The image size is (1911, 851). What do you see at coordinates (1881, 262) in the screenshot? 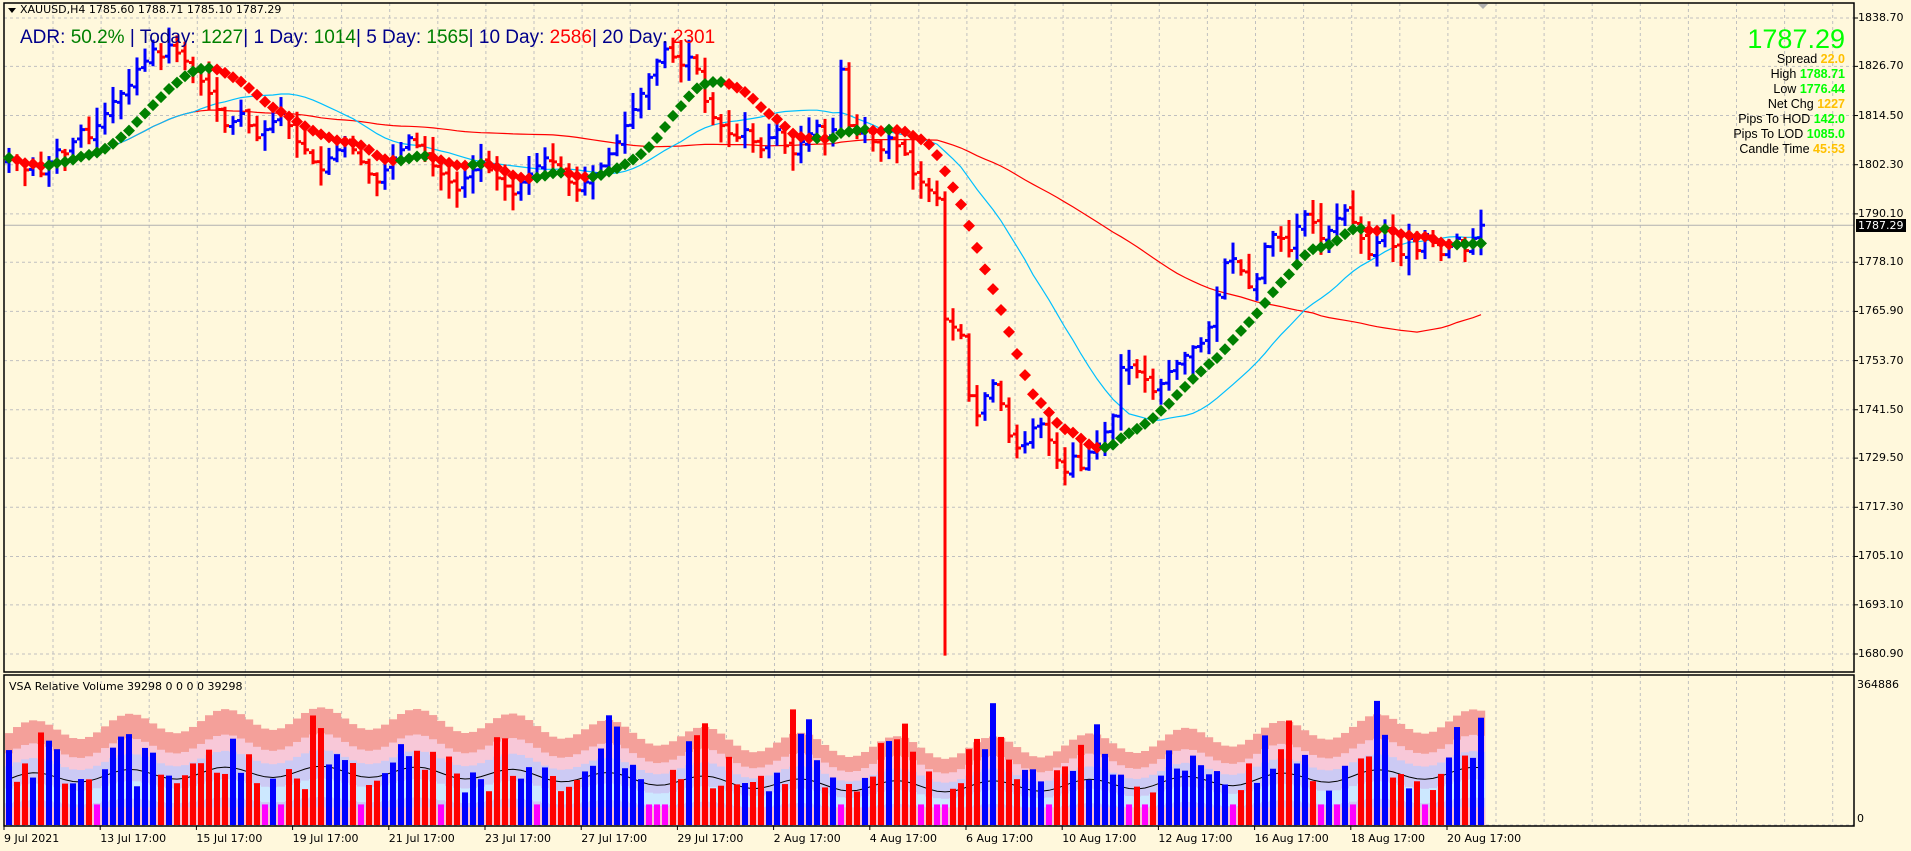
I see `price-label: 1778.10` at bounding box center [1881, 262].